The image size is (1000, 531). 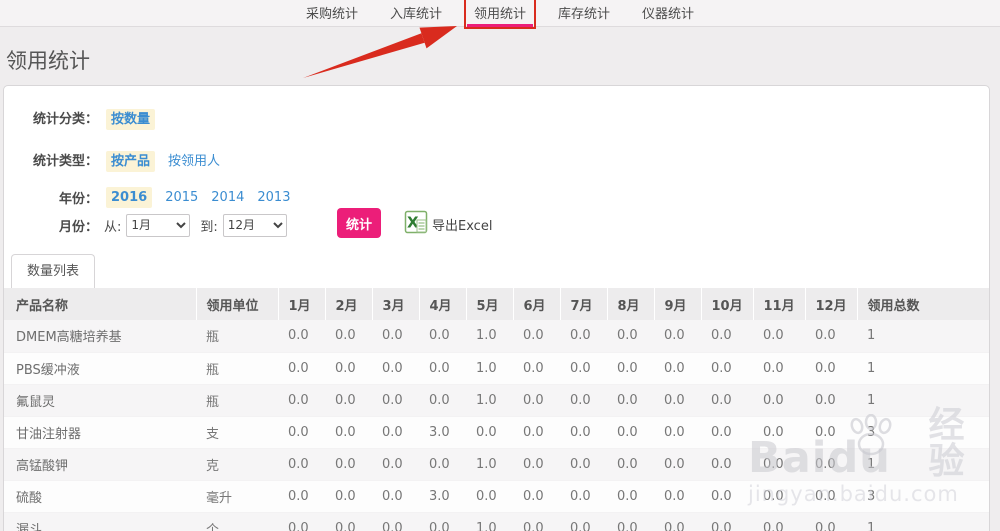 What do you see at coordinates (496, 304) in the screenshot?
I see `table-header-row: 产品名称 领用单位 1月 2月 3月 4月 5月 6月 7月 8月 9月 10月 11月 12月 领用总数` at bounding box center [496, 304].